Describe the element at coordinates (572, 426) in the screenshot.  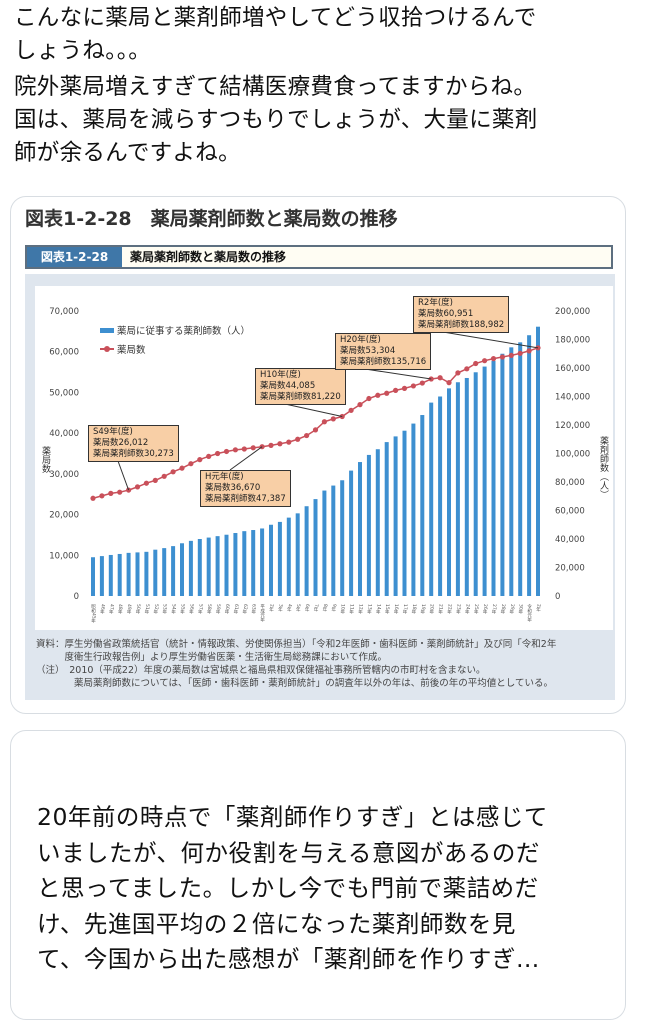
I see `y-right-tick: 120,000` at that location.